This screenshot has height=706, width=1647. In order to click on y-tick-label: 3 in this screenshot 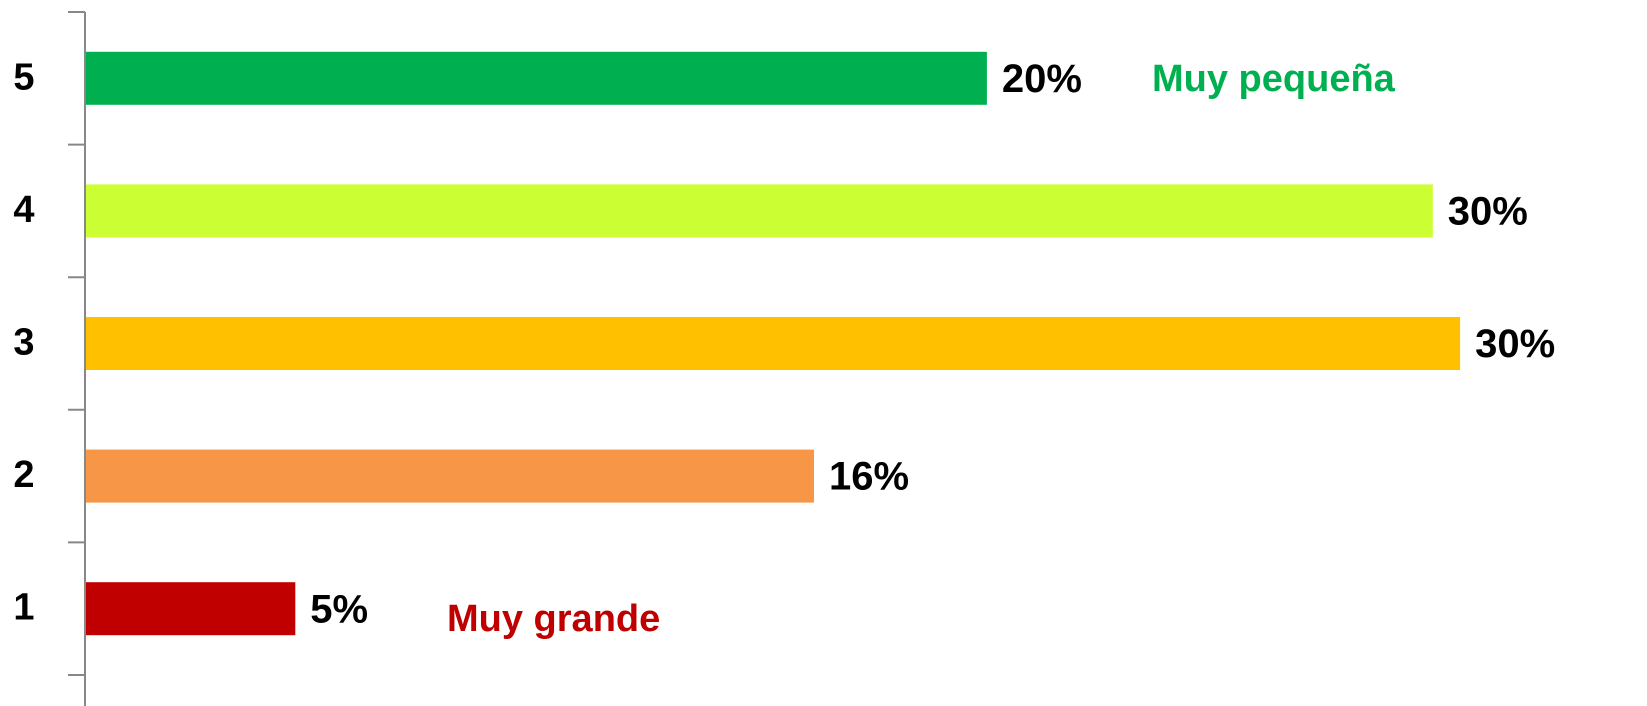, I will do `click(23, 343)`.